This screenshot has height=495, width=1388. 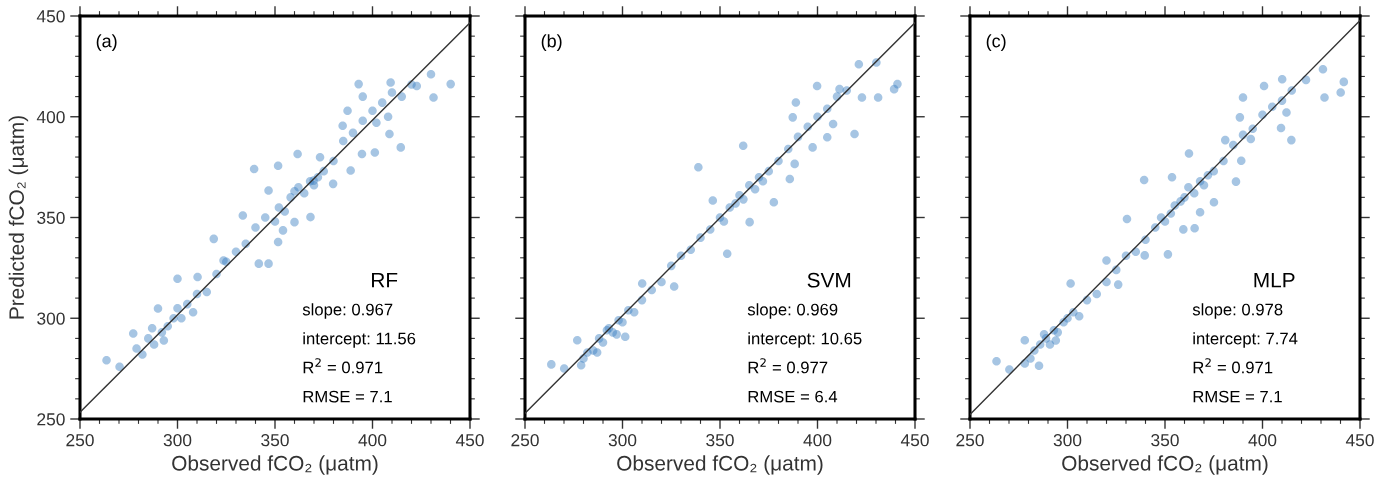 I want to click on annotation: intercept: 11.56, so click(x=359, y=340).